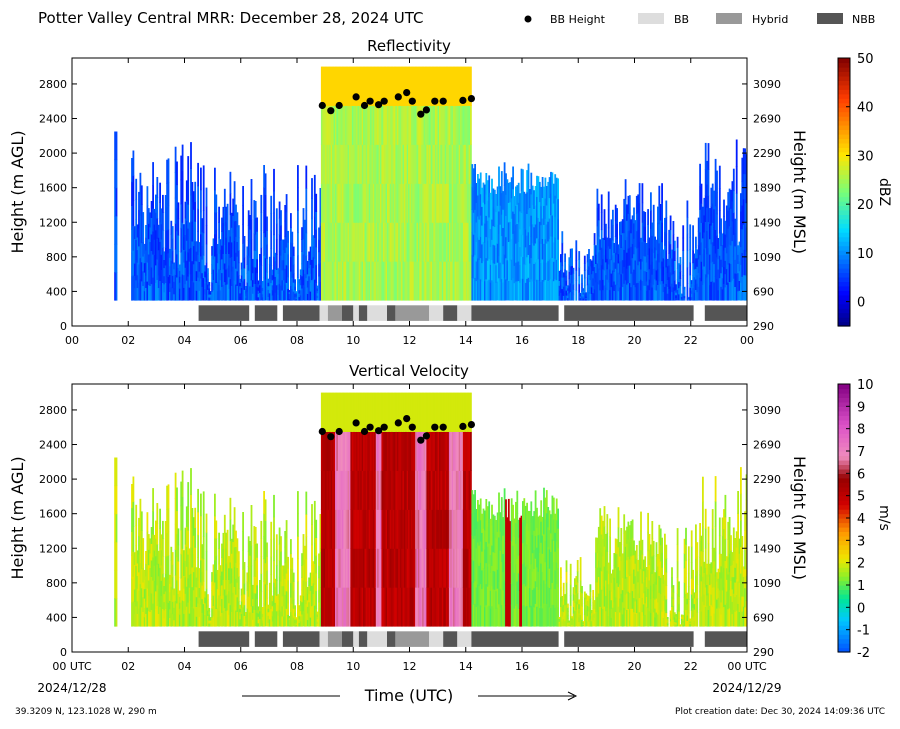  Describe the element at coordinates (651, 18) in the screenshot. I see `legend-swatch-bb` at that location.